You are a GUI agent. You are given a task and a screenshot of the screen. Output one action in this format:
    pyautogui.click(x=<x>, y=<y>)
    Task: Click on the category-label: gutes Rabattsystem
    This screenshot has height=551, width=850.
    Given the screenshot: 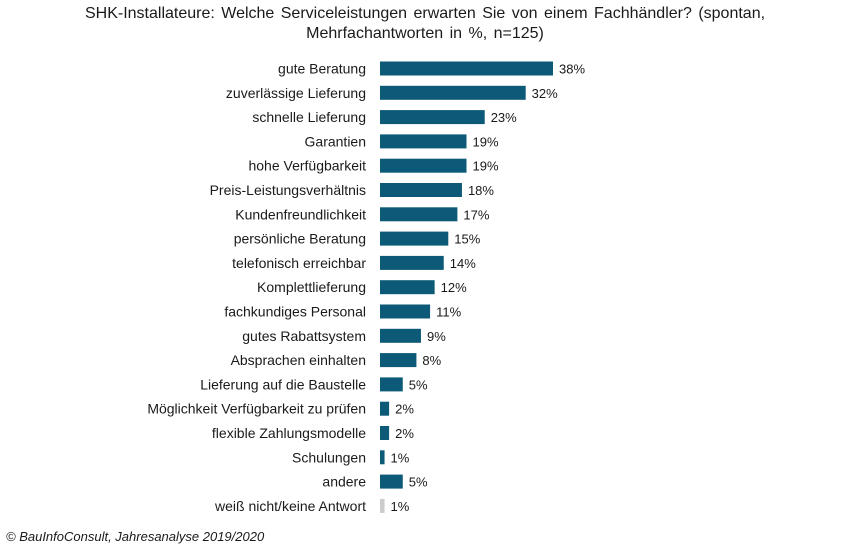 What is the action you would take?
    pyautogui.click(x=304, y=336)
    